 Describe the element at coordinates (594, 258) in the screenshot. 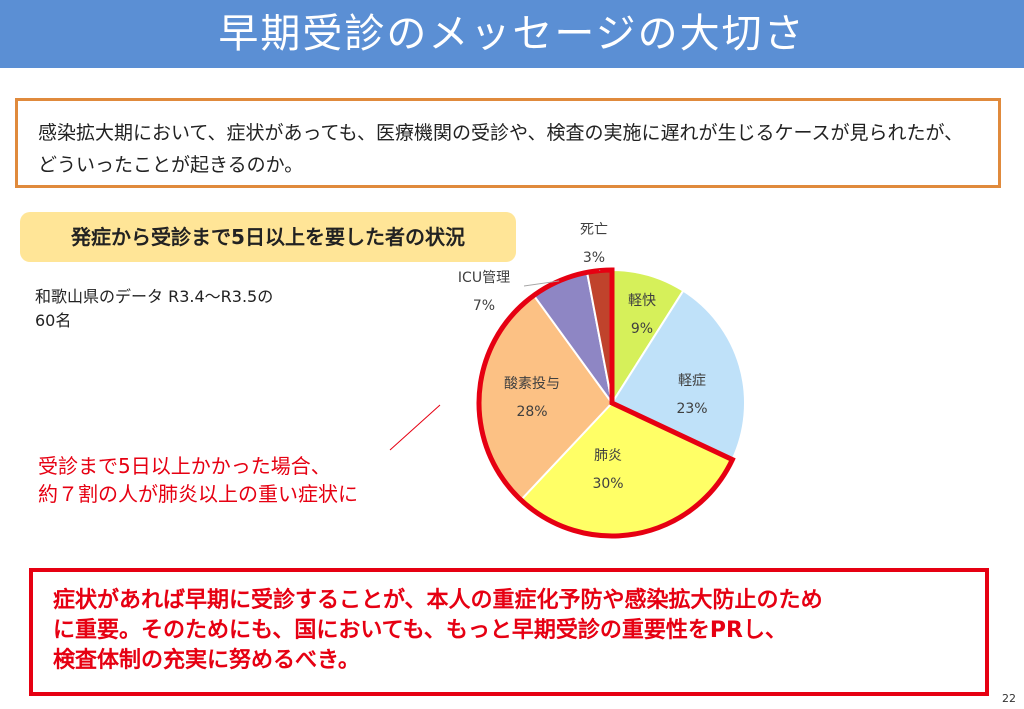

I see `pie-value-slice-6: 3%` at that location.